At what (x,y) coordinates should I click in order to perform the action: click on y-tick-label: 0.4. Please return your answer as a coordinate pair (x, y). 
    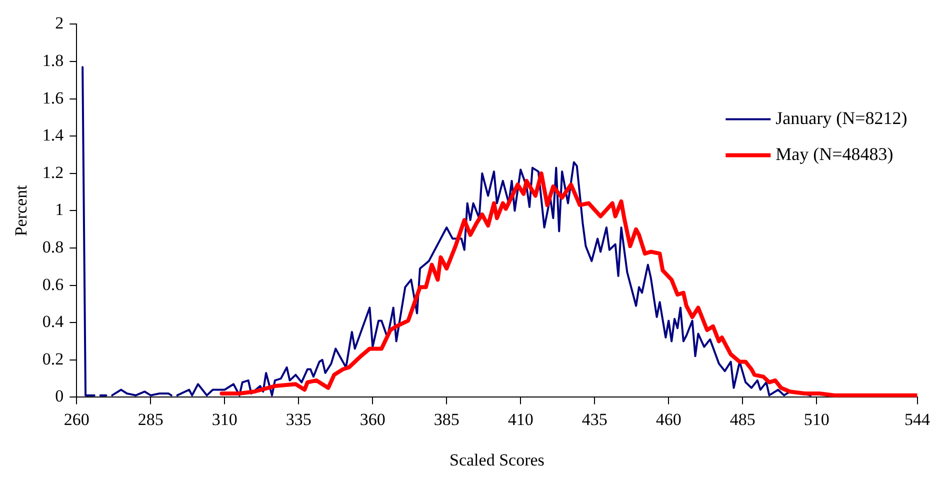
    Looking at the image, I should click on (53, 322).